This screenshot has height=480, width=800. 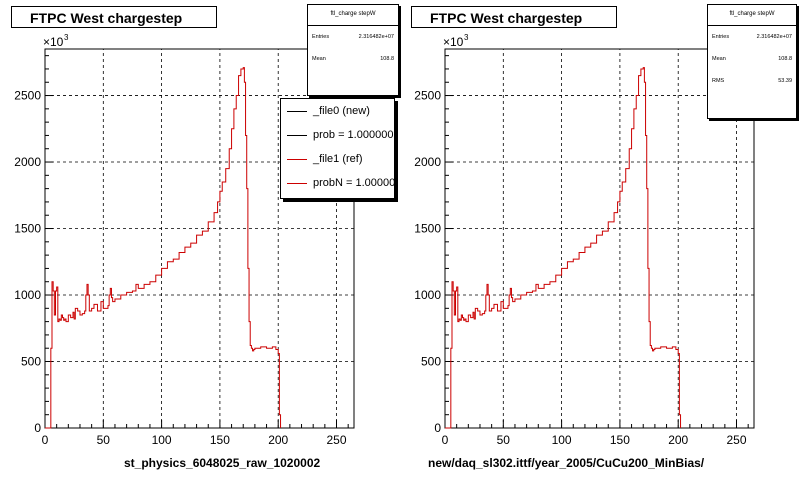 What do you see at coordinates (338, 159) in the screenshot?
I see `legend-label: _file1 (ref)` at bounding box center [338, 159].